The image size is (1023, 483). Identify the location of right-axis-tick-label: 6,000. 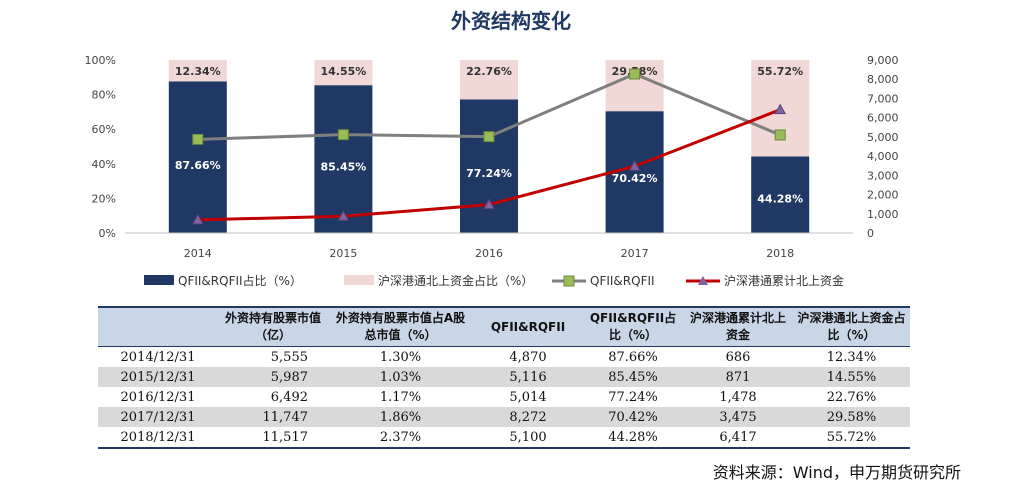
(883, 118).